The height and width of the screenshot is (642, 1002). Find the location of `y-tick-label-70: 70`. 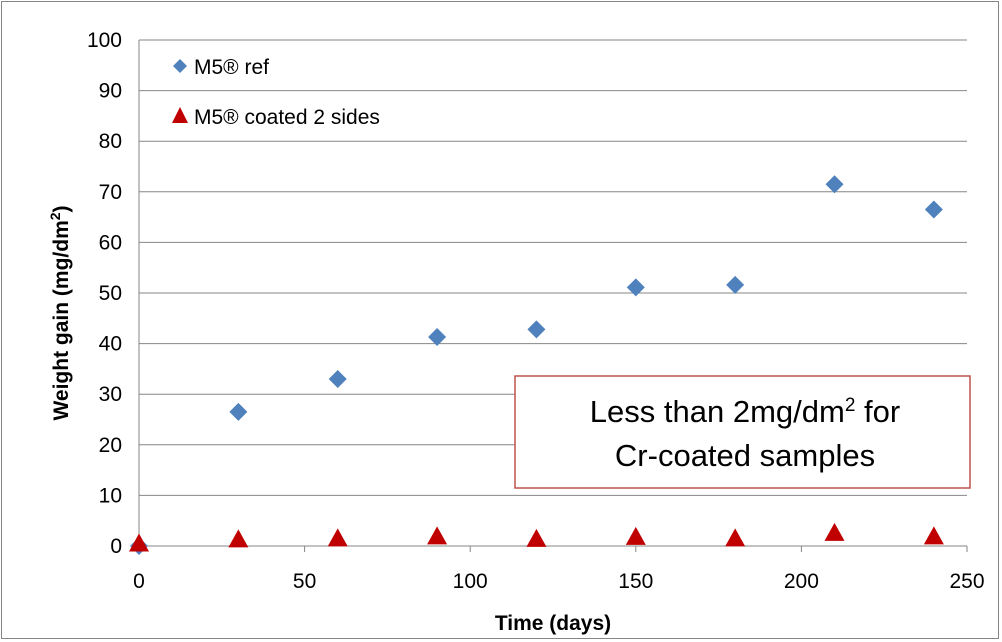

y-tick-label-70: 70 is located at coordinates (110, 192).